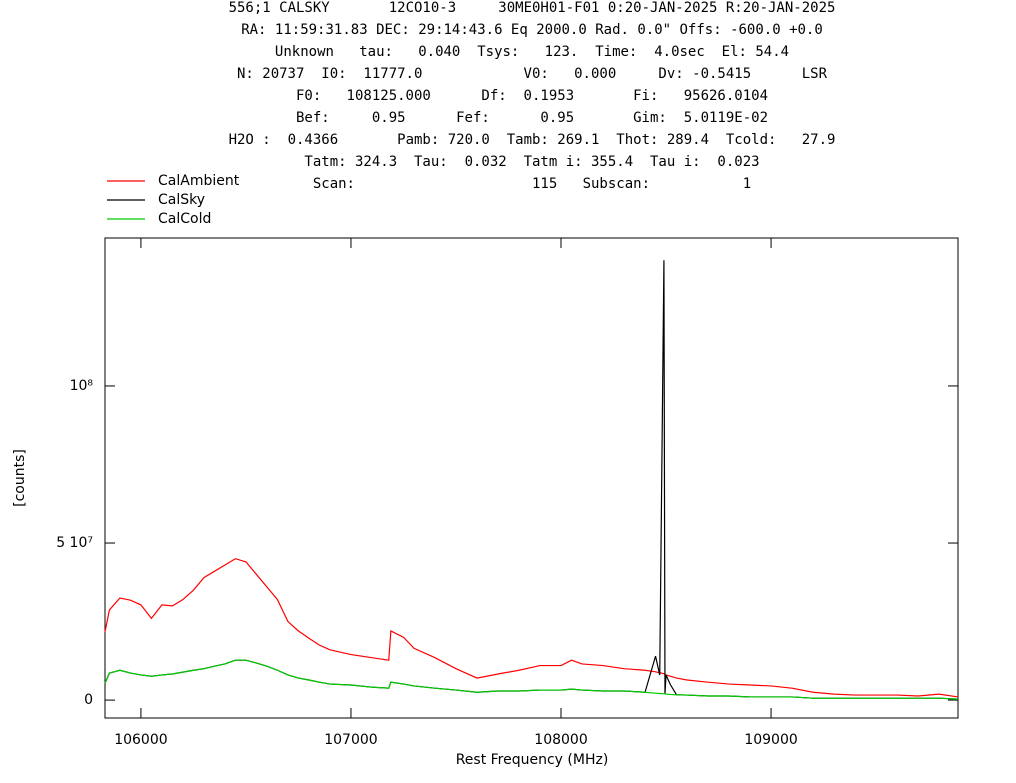 The width and height of the screenshot is (1016, 783). What do you see at coordinates (82, 386) in the screenshot?
I see `y-tick-label: 10⁸` at bounding box center [82, 386].